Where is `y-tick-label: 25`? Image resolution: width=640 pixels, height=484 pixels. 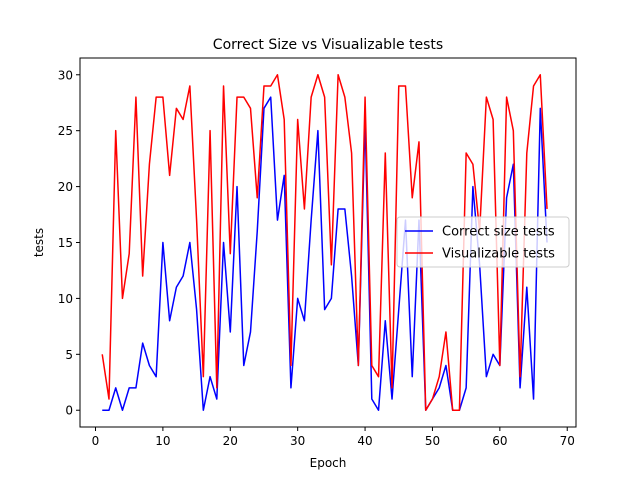
y-tick-label: 25 is located at coordinates (65, 131).